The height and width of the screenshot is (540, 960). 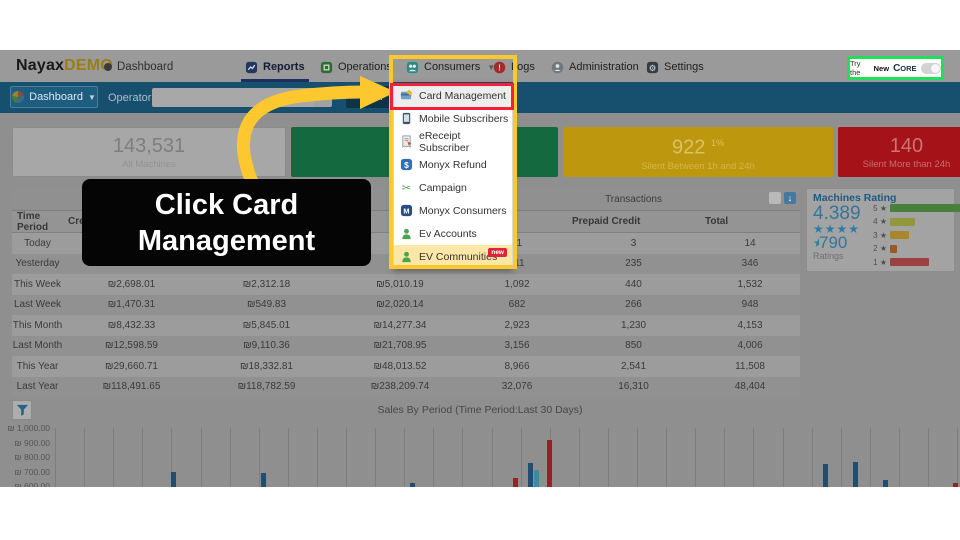 I want to click on dropdown-item-ev-accounts: Ev Accounts, so click(x=453, y=233).